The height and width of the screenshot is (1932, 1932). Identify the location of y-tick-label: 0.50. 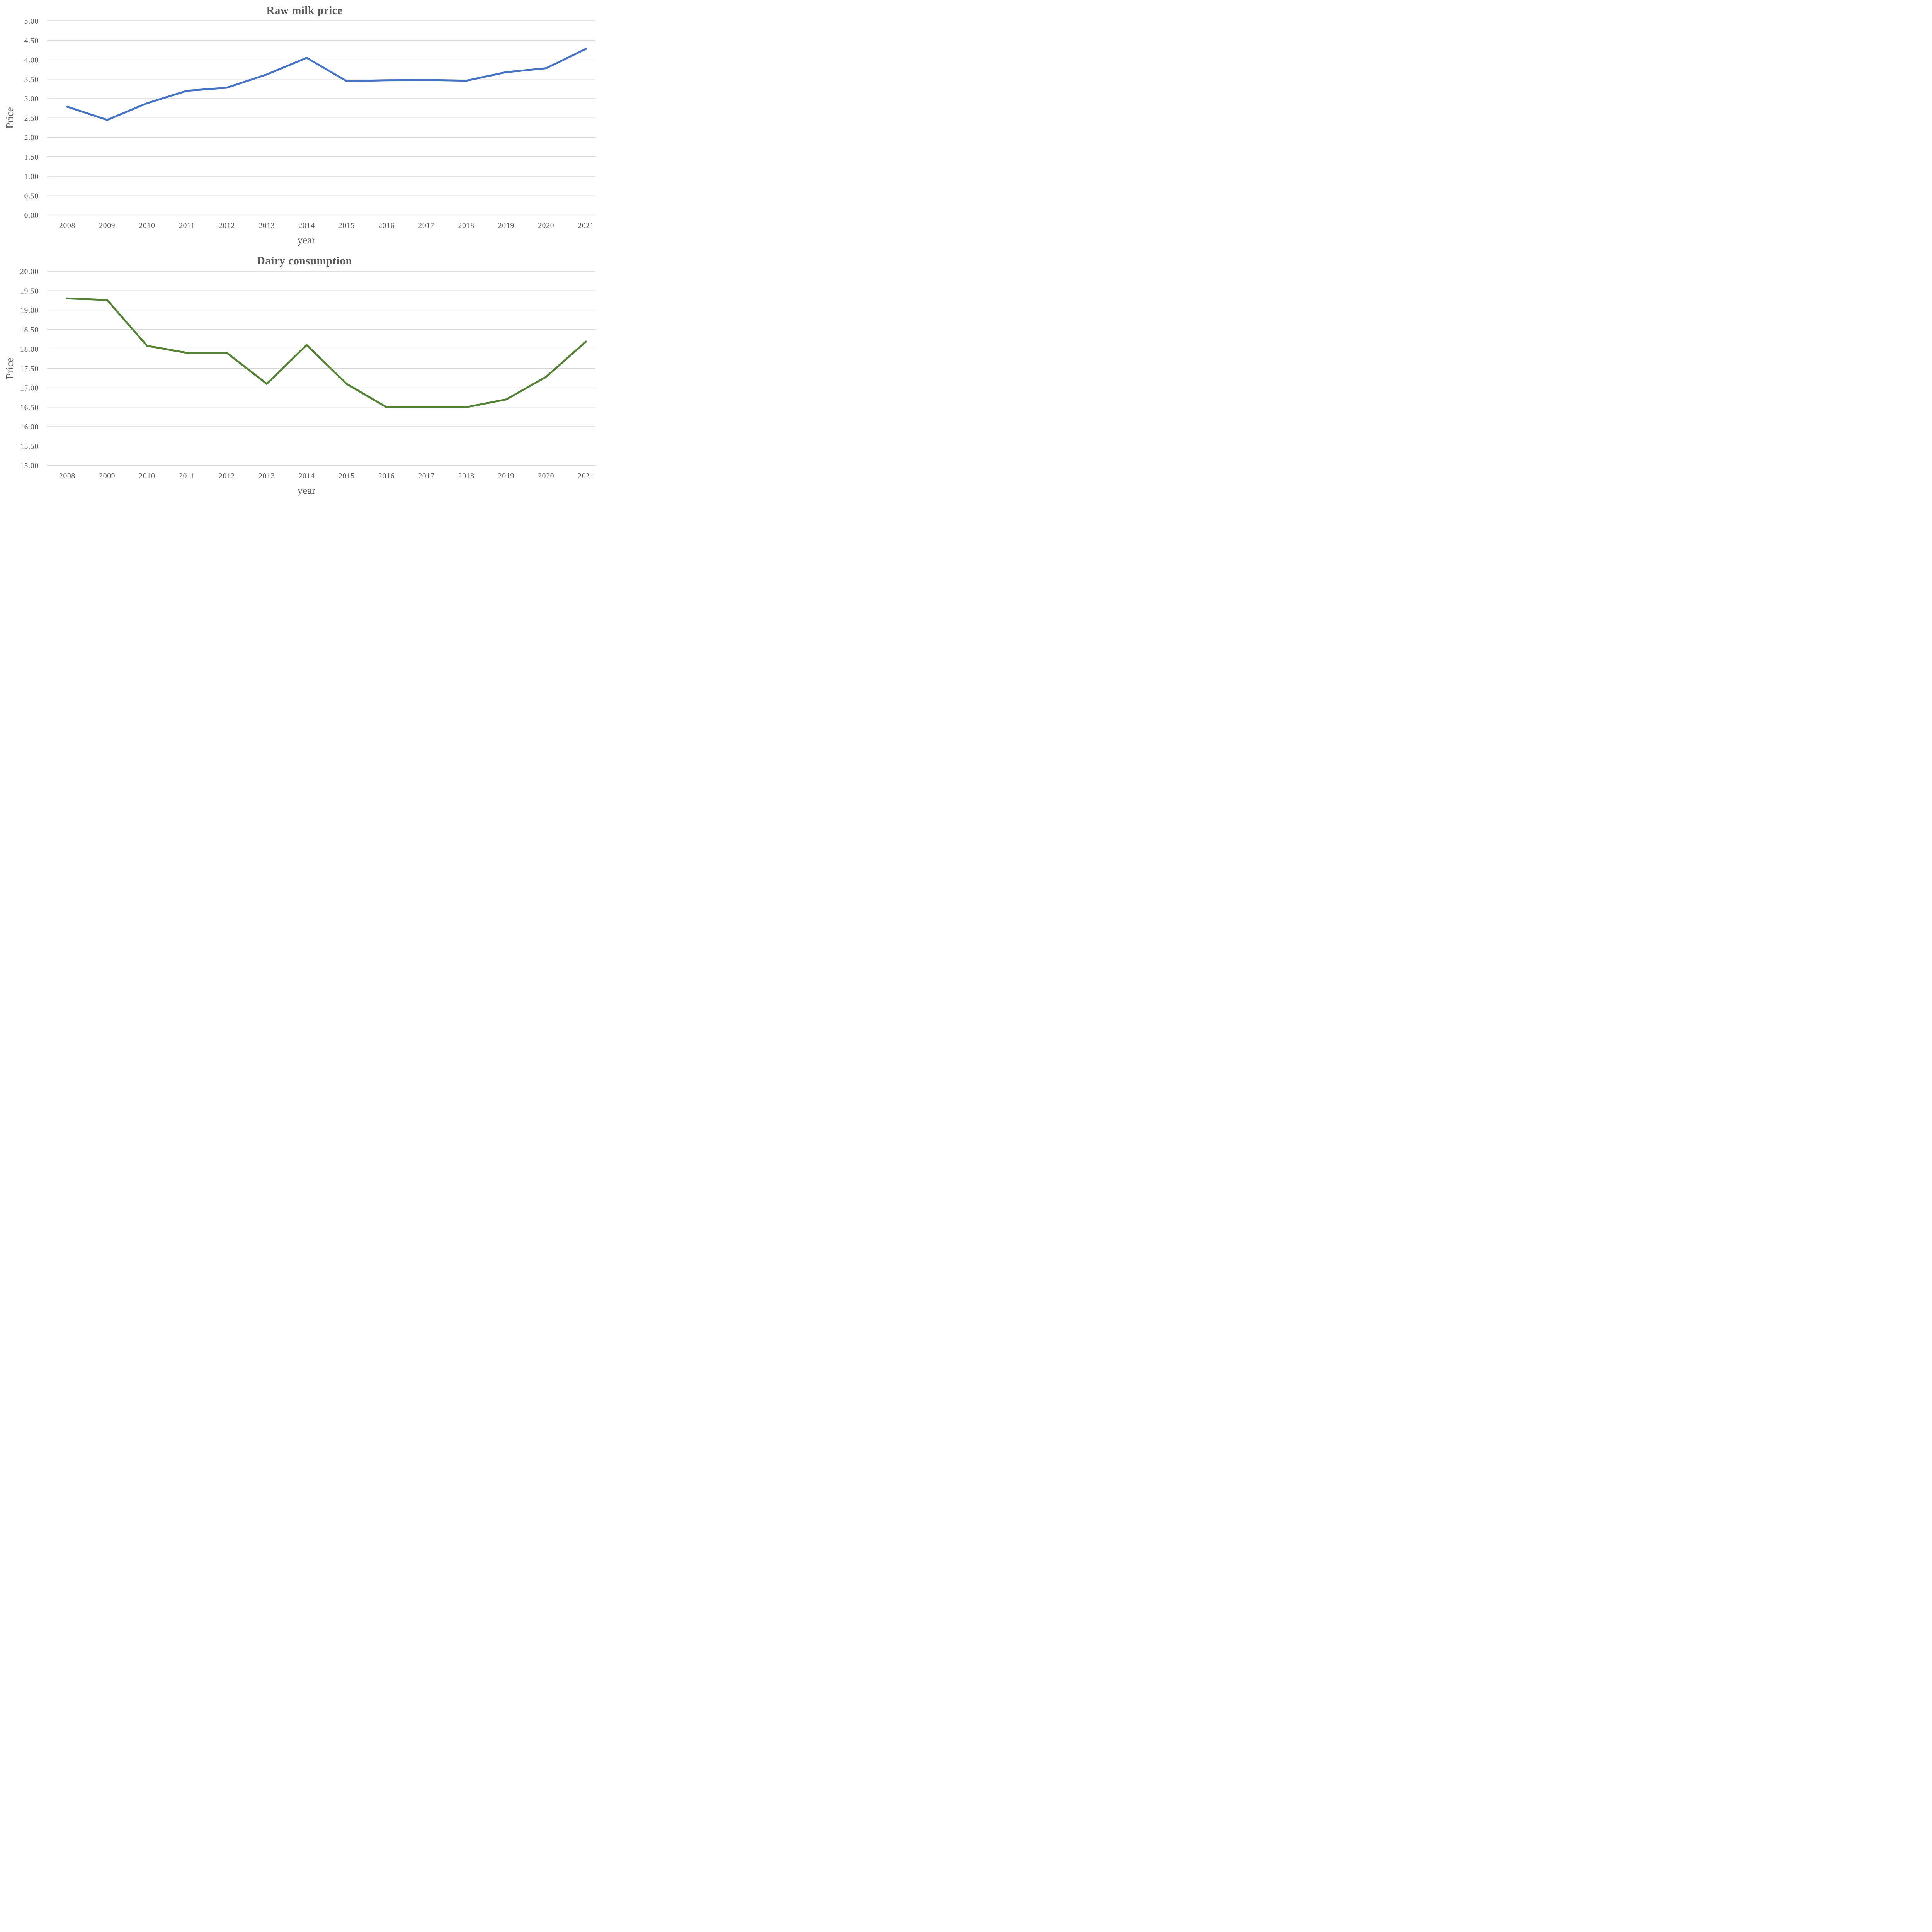
(31, 196).